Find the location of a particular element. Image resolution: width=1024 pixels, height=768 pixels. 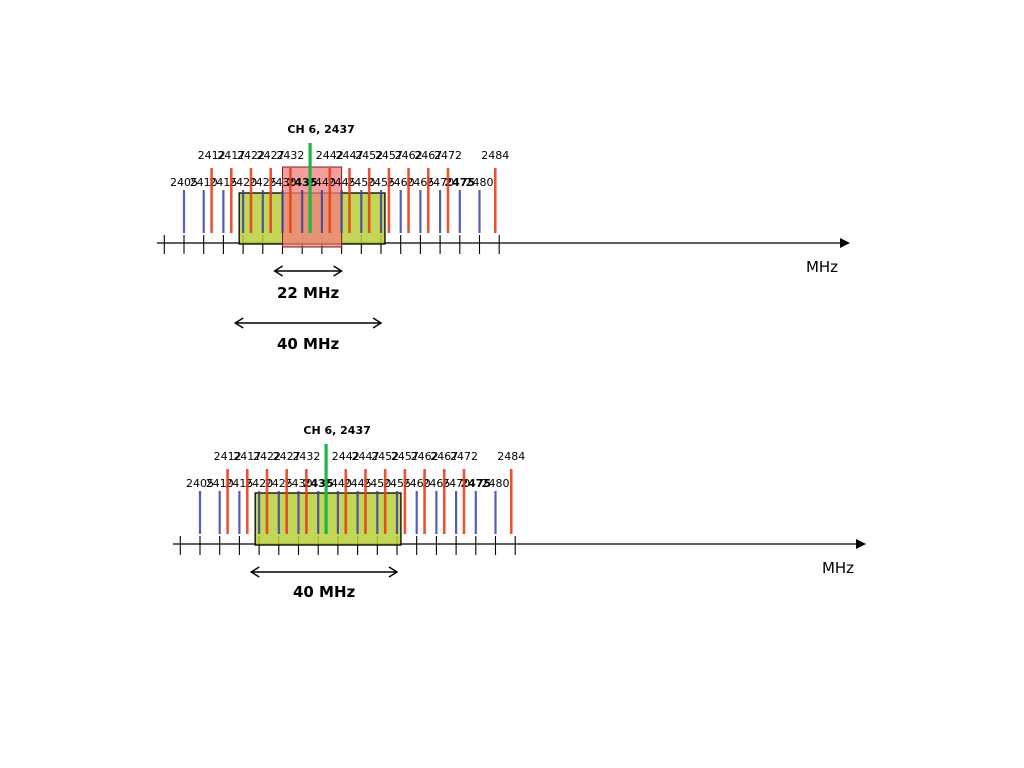

band-40mhz is located at coordinates (328, 519).